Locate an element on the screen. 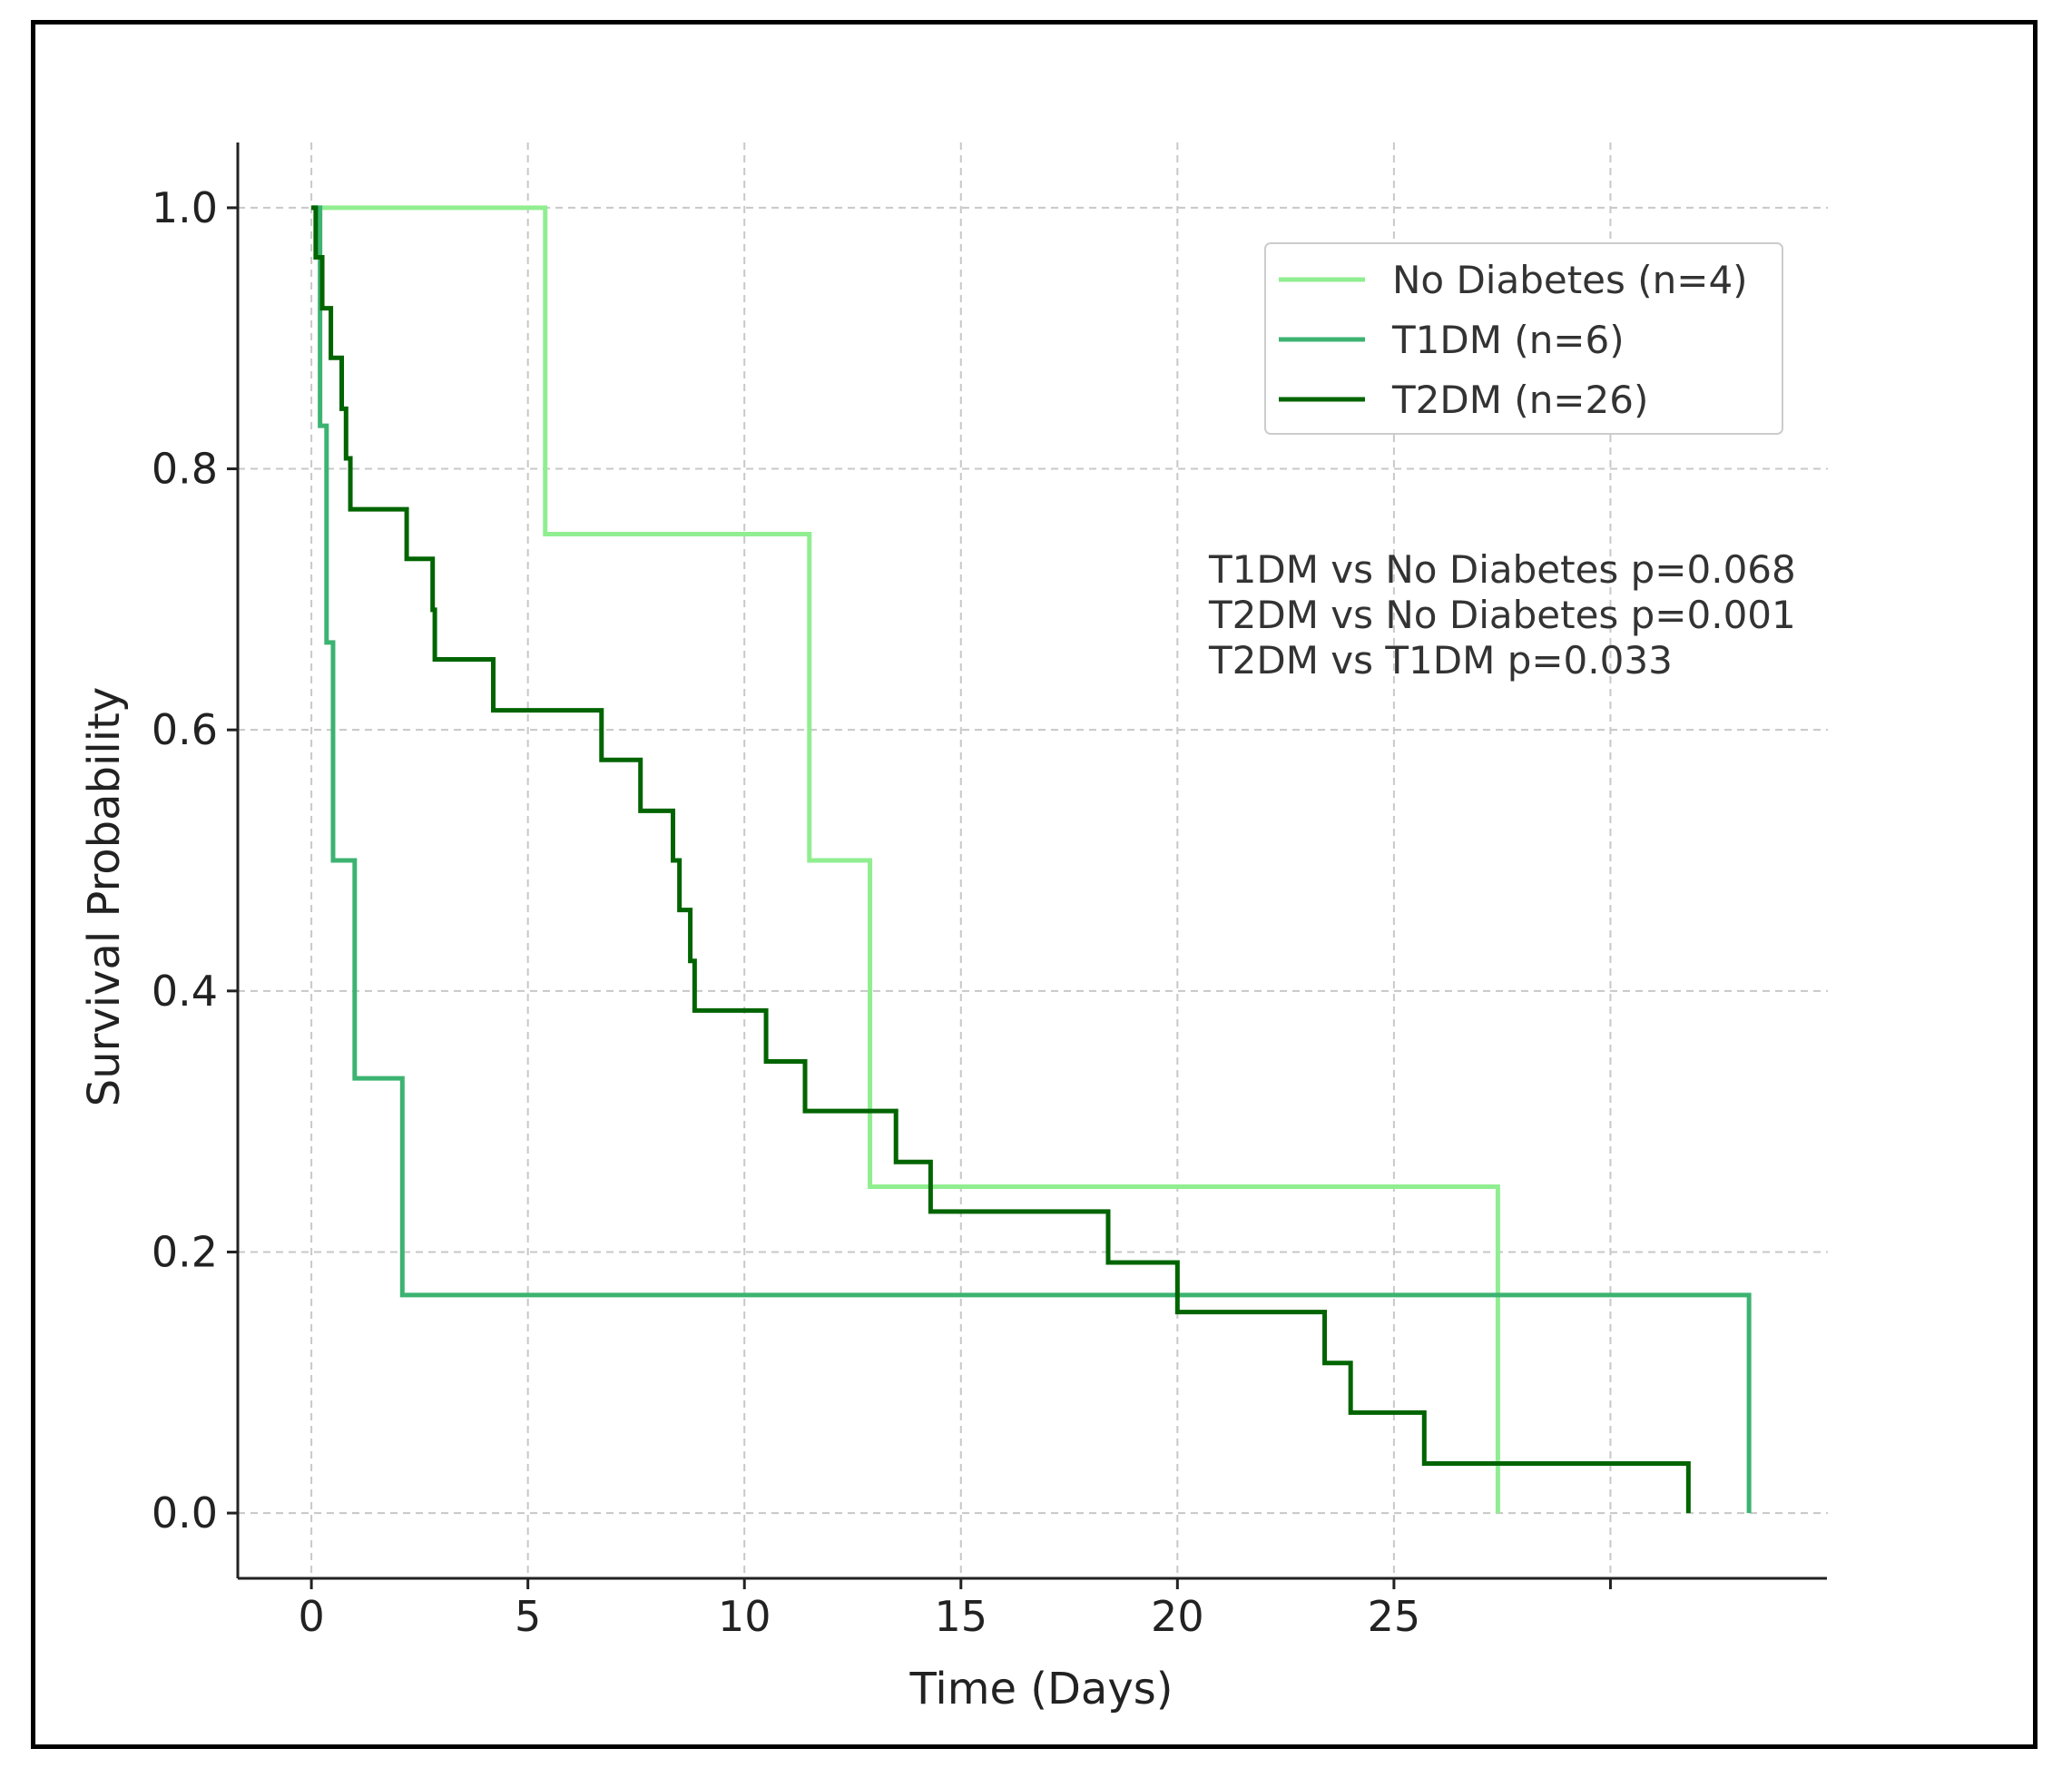  legend-items: No Diabetes (n=4) T1DM (n=6) T2DM (n=26) is located at coordinates (1513, 340).